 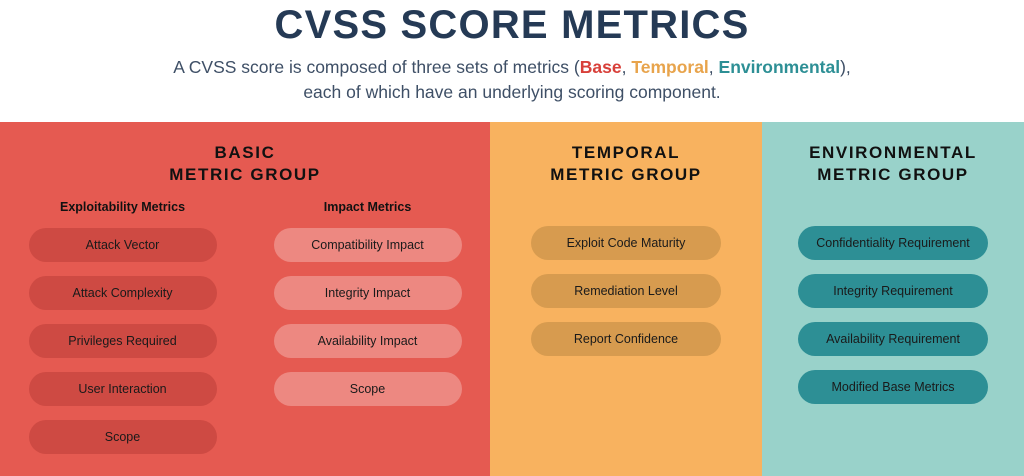 I want to click on column-heading-impact: Impact Metrics, so click(x=367, y=207).